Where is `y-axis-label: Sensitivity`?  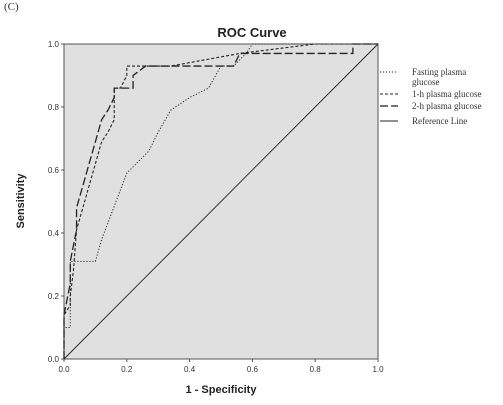 y-axis-label: Sensitivity is located at coordinates (21, 201).